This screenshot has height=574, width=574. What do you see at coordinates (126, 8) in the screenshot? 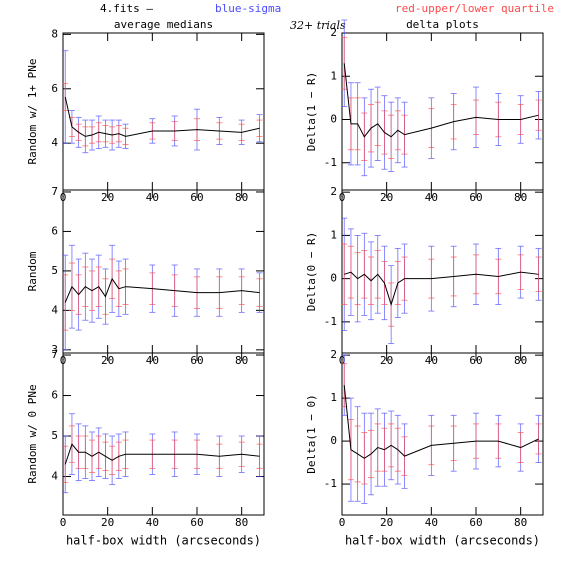
I see `file-label: 4.fits —` at bounding box center [126, 8].